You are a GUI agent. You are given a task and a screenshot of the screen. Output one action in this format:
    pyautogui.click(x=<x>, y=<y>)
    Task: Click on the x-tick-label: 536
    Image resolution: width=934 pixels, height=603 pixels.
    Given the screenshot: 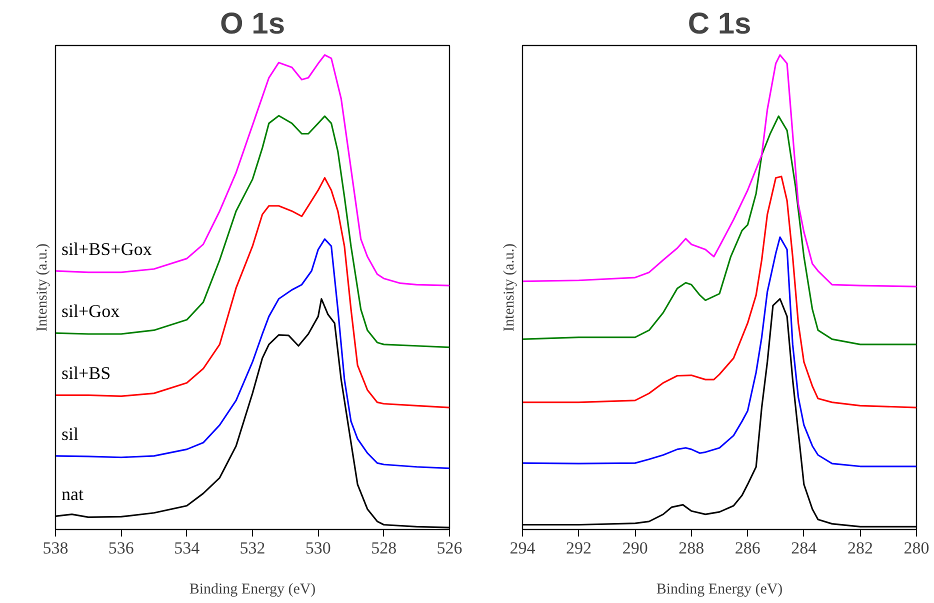 What is the action you would take?
    pyautogui.click(x=121, y=548)
    